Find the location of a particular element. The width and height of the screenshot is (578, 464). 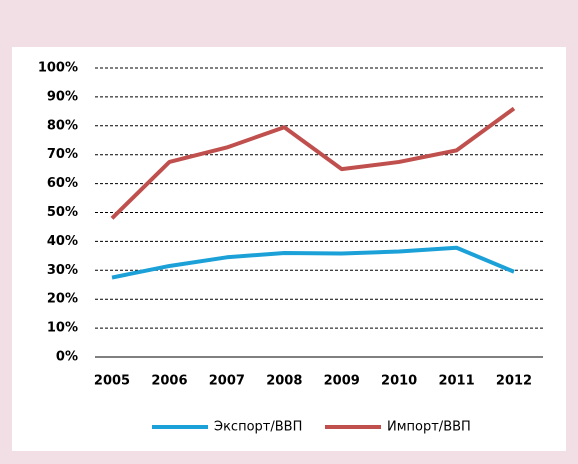

y-tick-label: 20% is located at coordinates (62, 299).